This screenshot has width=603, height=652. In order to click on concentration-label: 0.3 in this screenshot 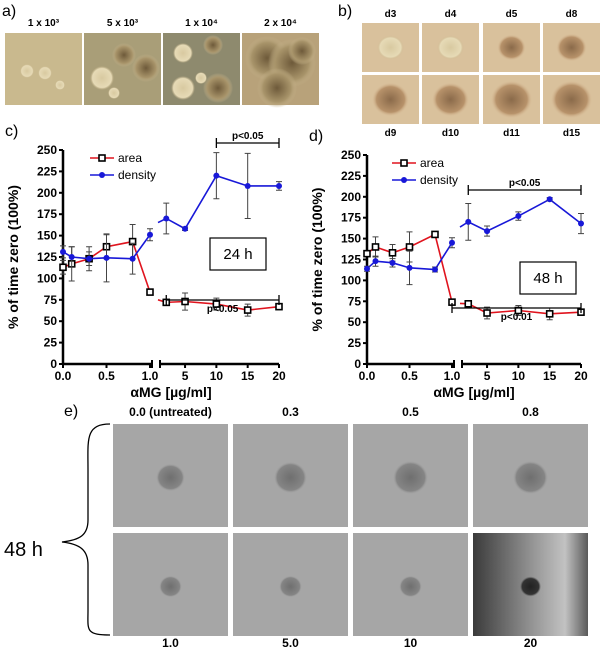, I will do `click(290, 412)`.